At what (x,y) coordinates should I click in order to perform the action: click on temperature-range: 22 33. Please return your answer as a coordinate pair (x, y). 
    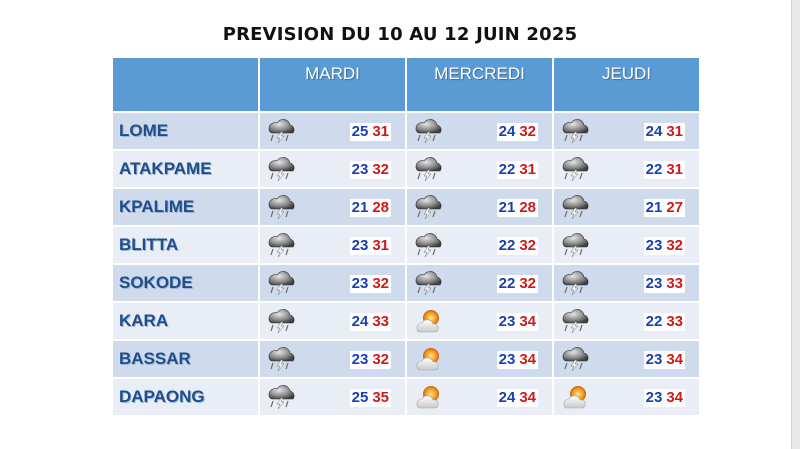
    Looking at the image, I should click on (664, 322).